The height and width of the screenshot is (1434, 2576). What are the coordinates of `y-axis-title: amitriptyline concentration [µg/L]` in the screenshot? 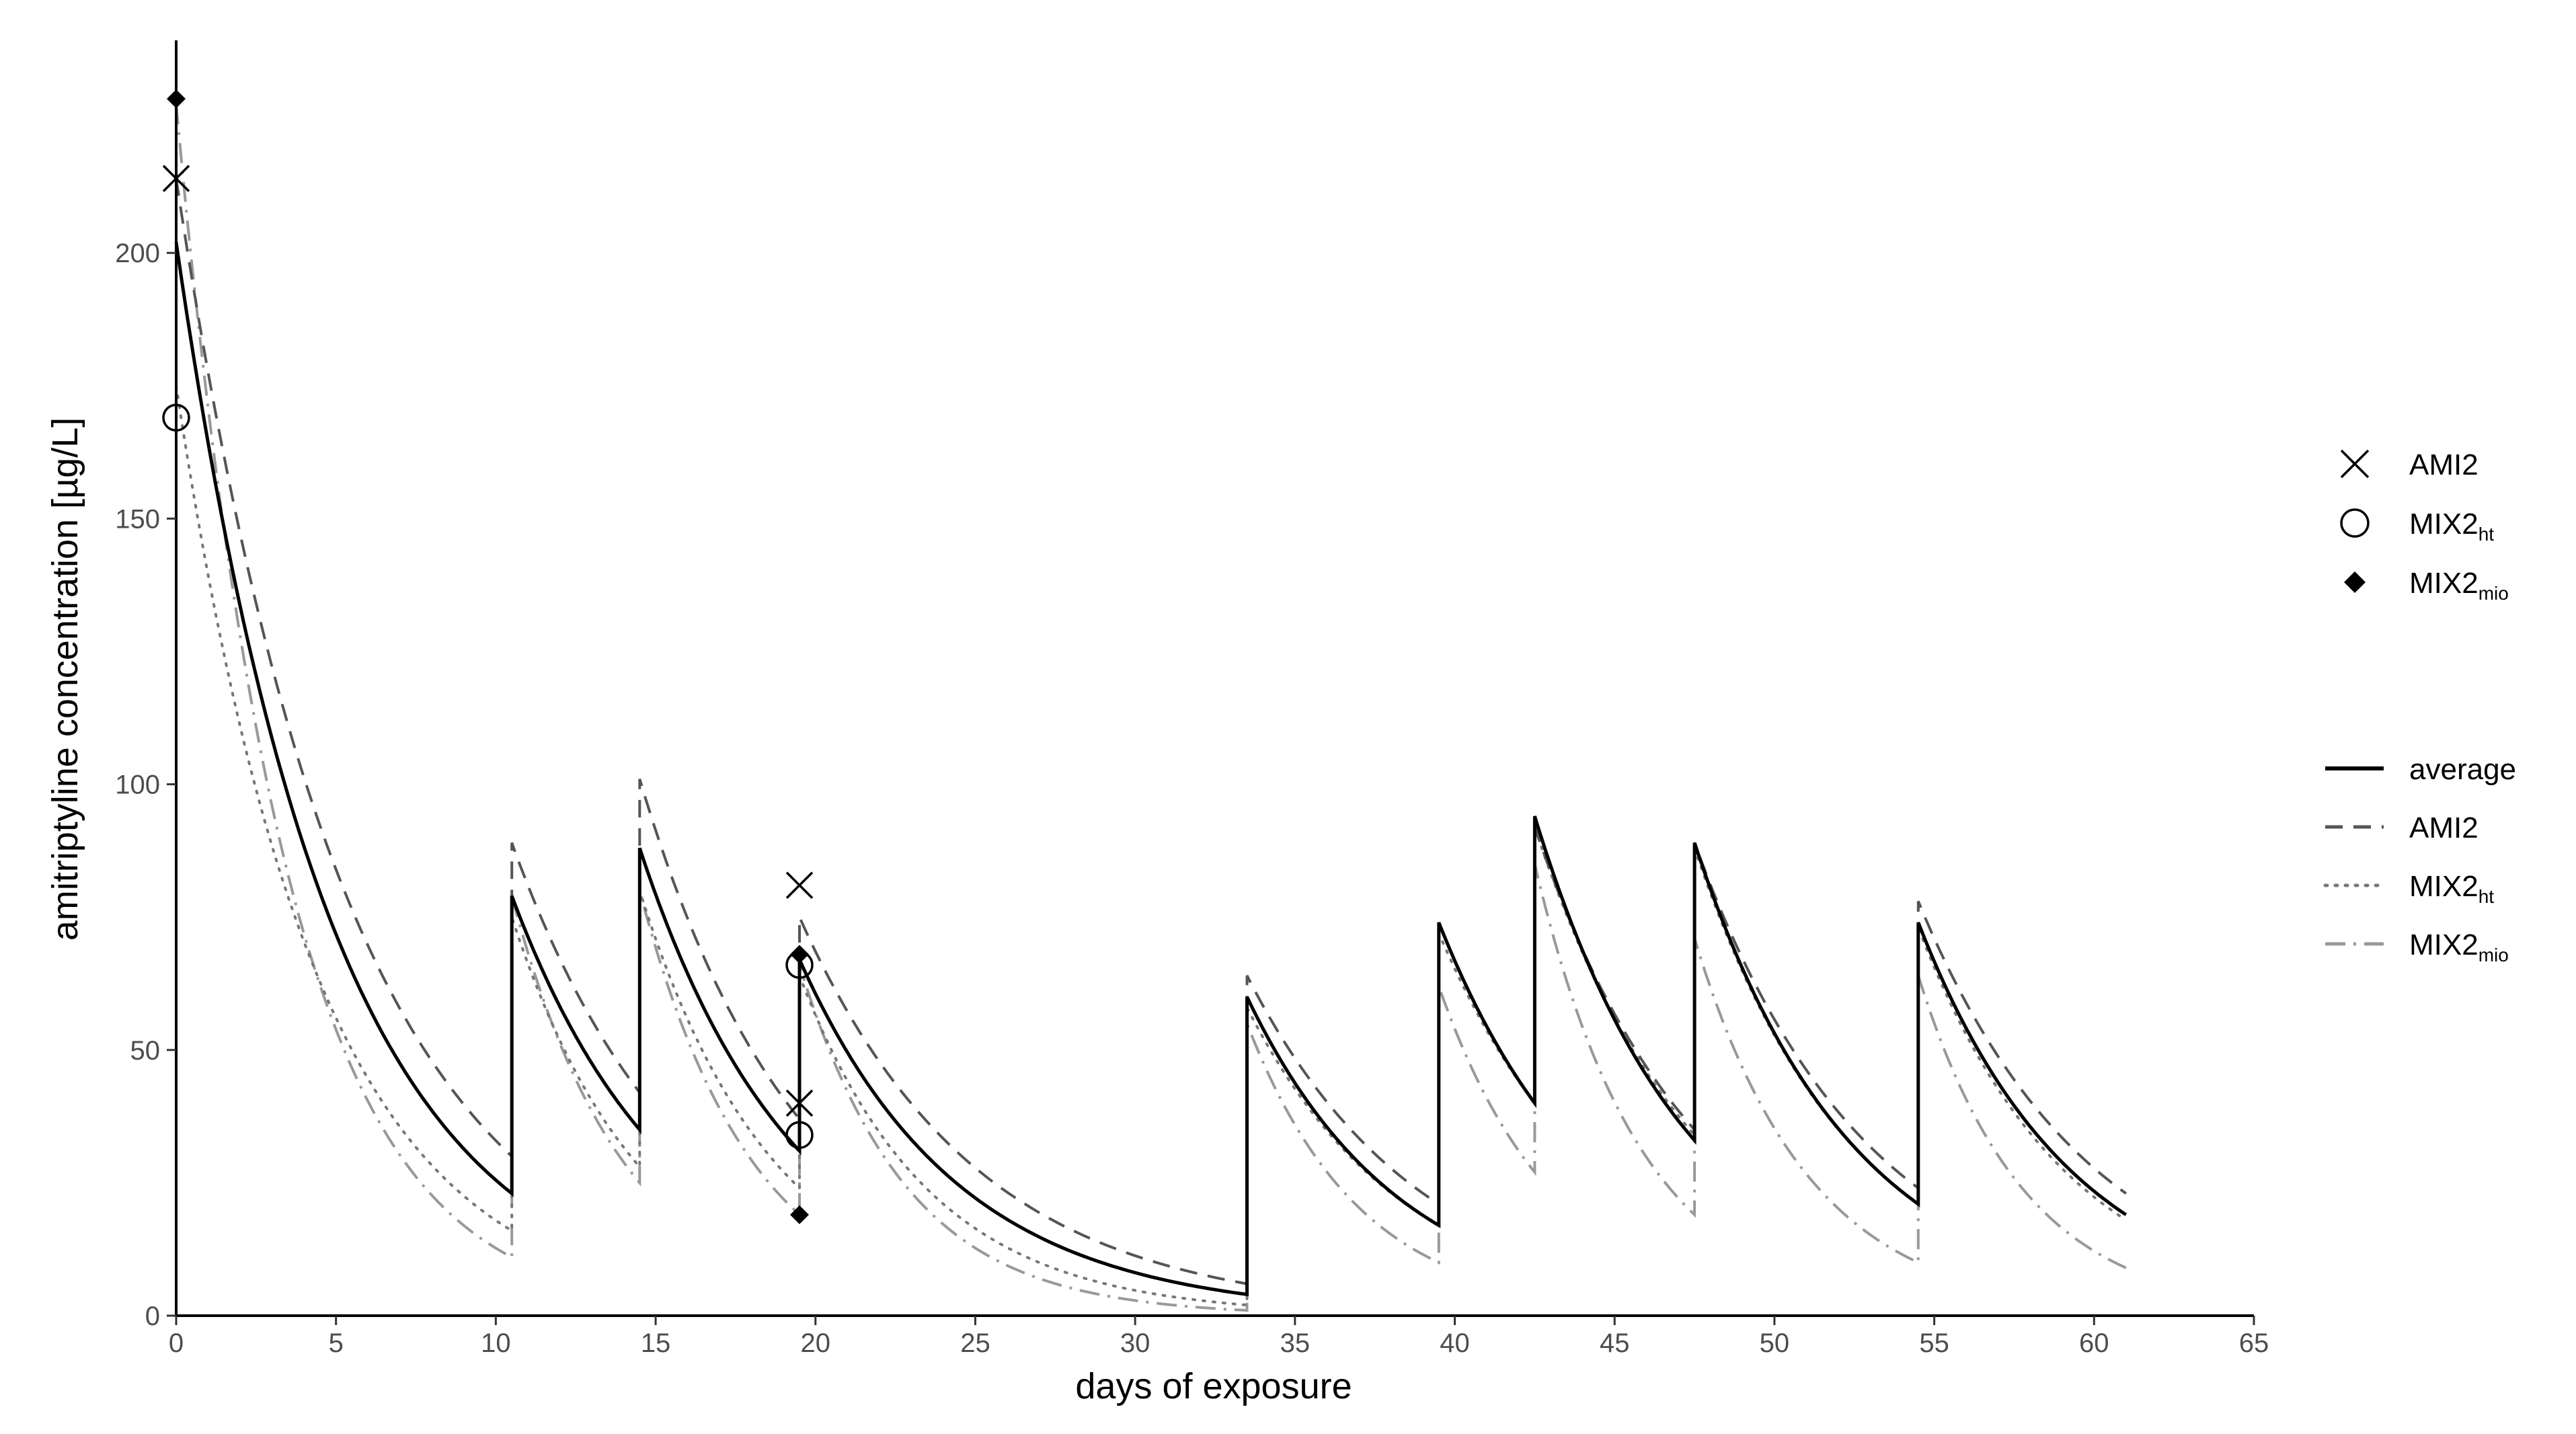 It's located at (65, 679).